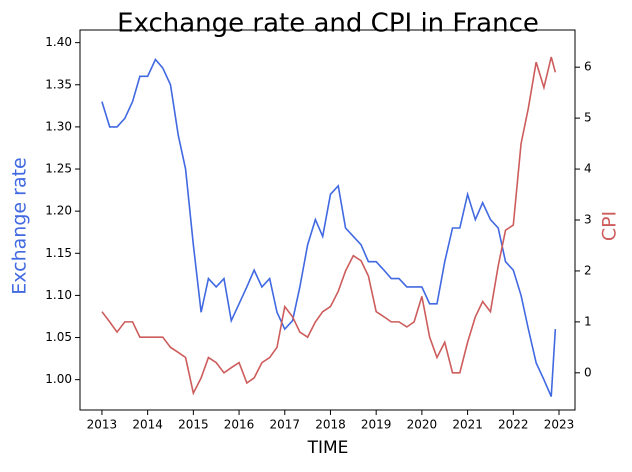 The image size is (632, 472). I want to click on y2-axis-label: CPI, so click(610, 226).